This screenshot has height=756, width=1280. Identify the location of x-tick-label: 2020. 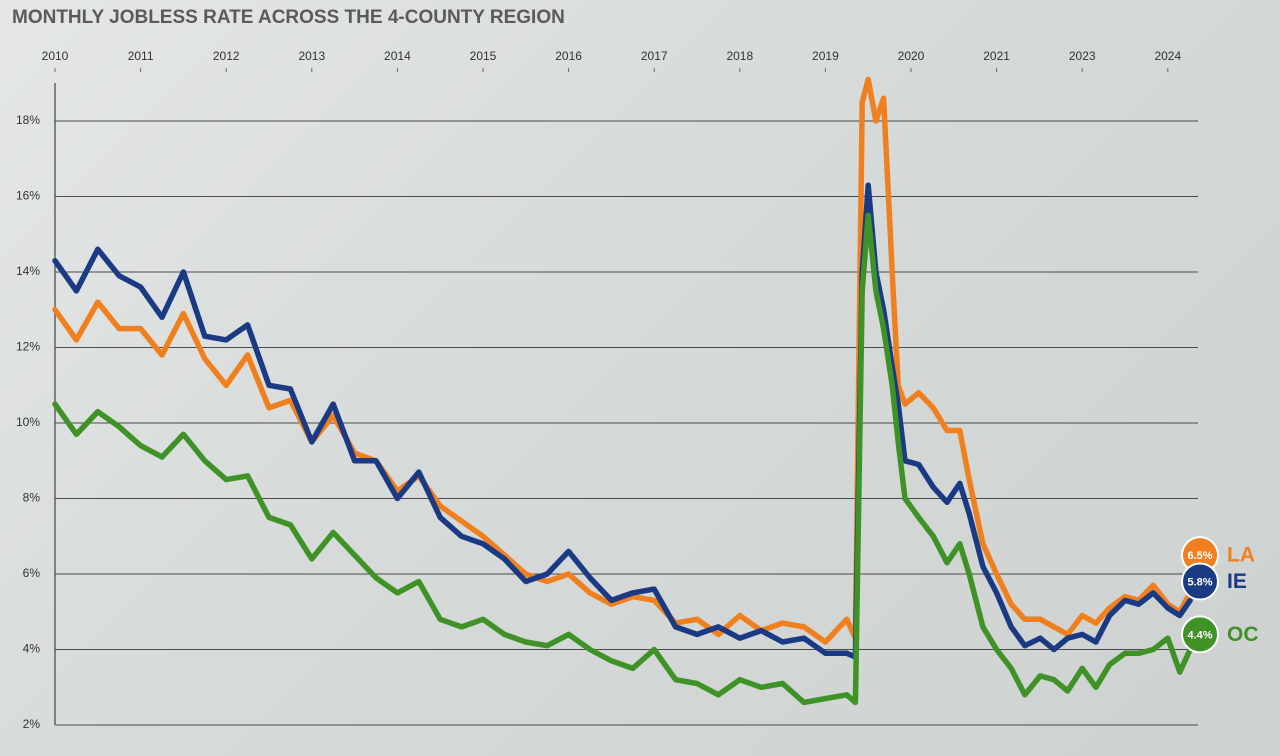
(911, 56).